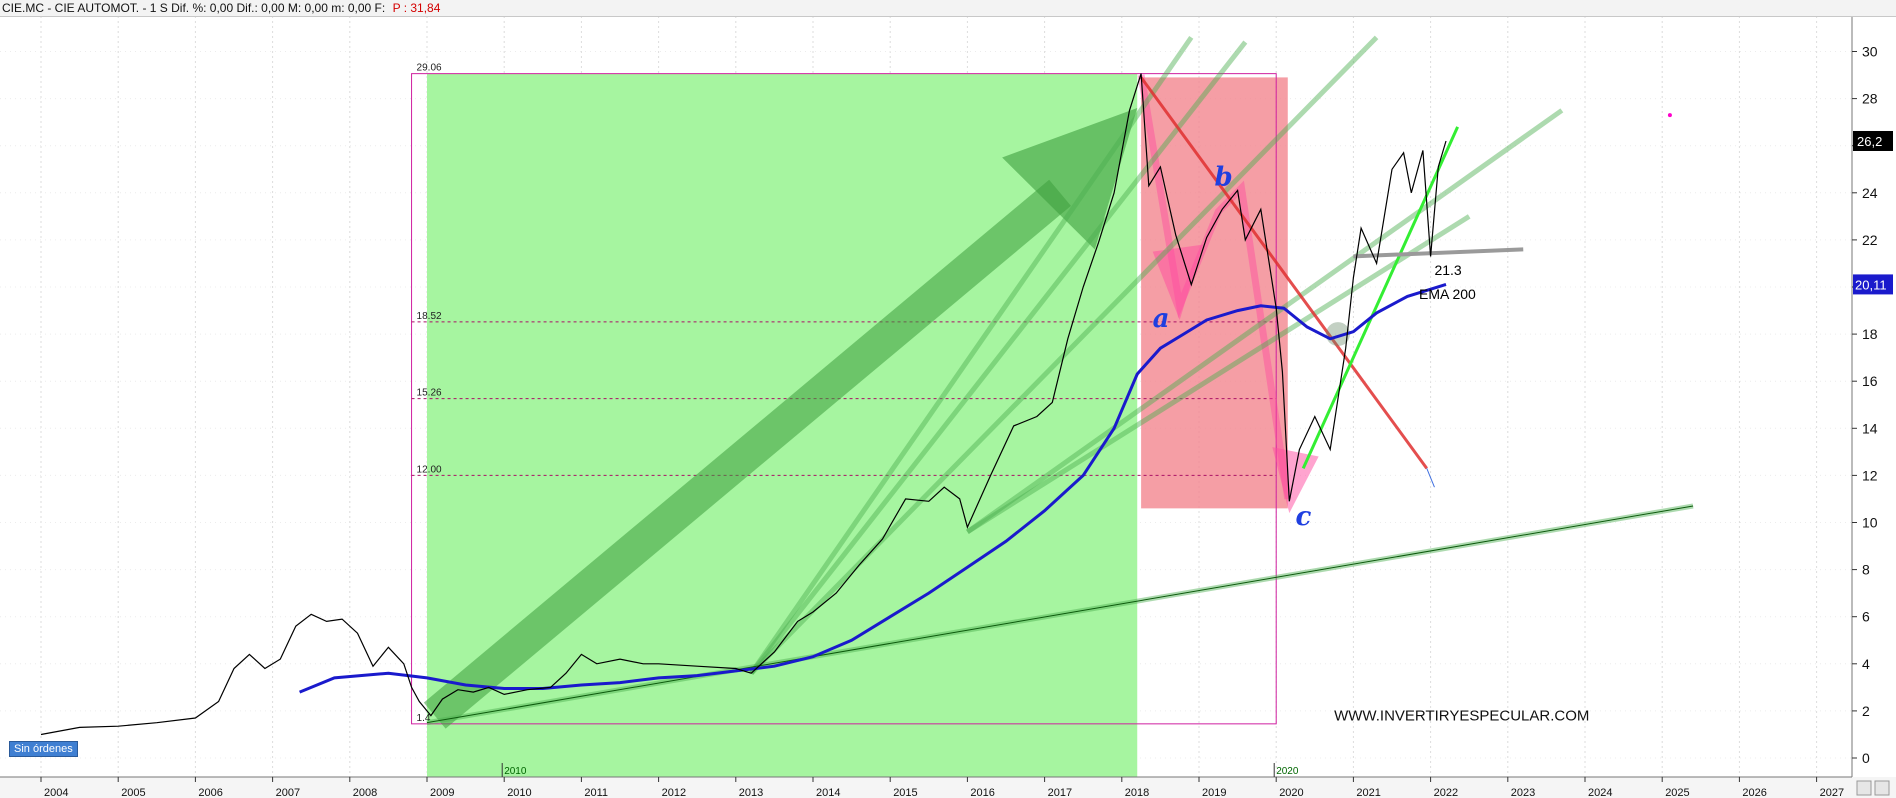  I want to click on x-axis-label: 2025, so click(1677, 792).